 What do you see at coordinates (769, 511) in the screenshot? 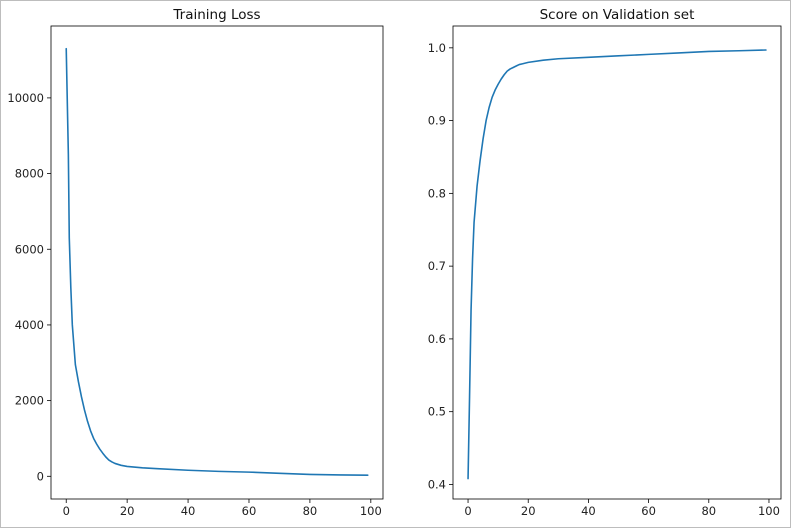
I see `score-x-tick-label: 100` at bounding box center [769, 511].